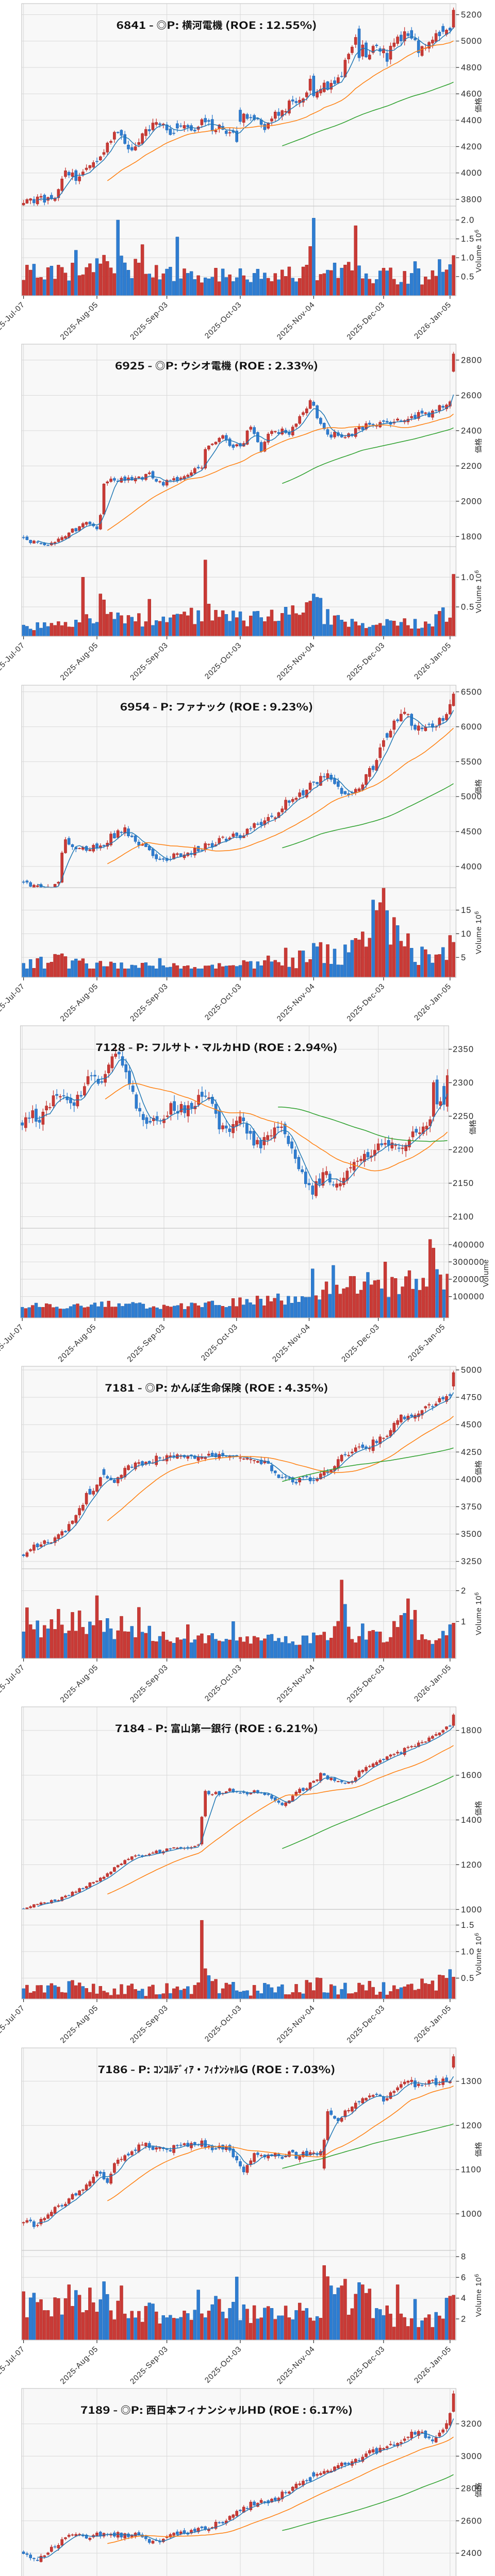 The width and height of the screenshot is (495, 2576). What do you see at coordinates (472, 501) in the screenshot?
I see `svg-text: 2000` at bounding box center [472, 501].